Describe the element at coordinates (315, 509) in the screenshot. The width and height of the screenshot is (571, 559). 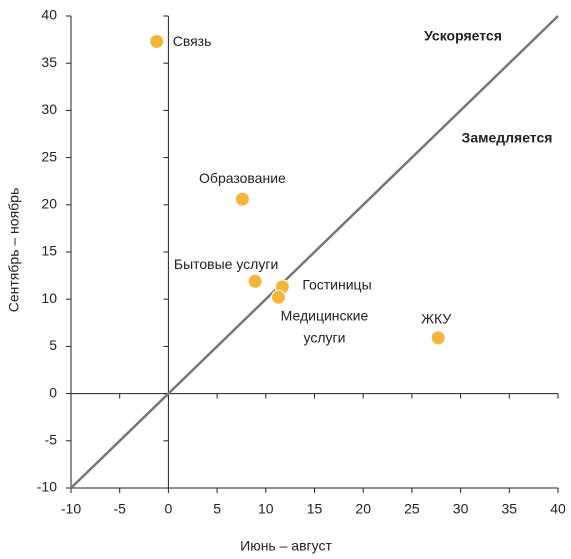
I see `x-tick-label: 15` at that location.